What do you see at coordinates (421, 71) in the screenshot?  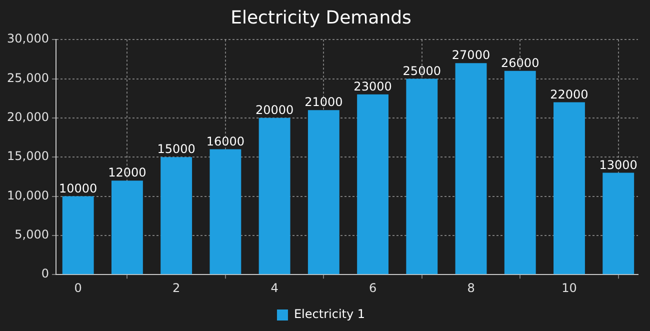 I see `data-label: 25000` at bounding box center [421, 71].